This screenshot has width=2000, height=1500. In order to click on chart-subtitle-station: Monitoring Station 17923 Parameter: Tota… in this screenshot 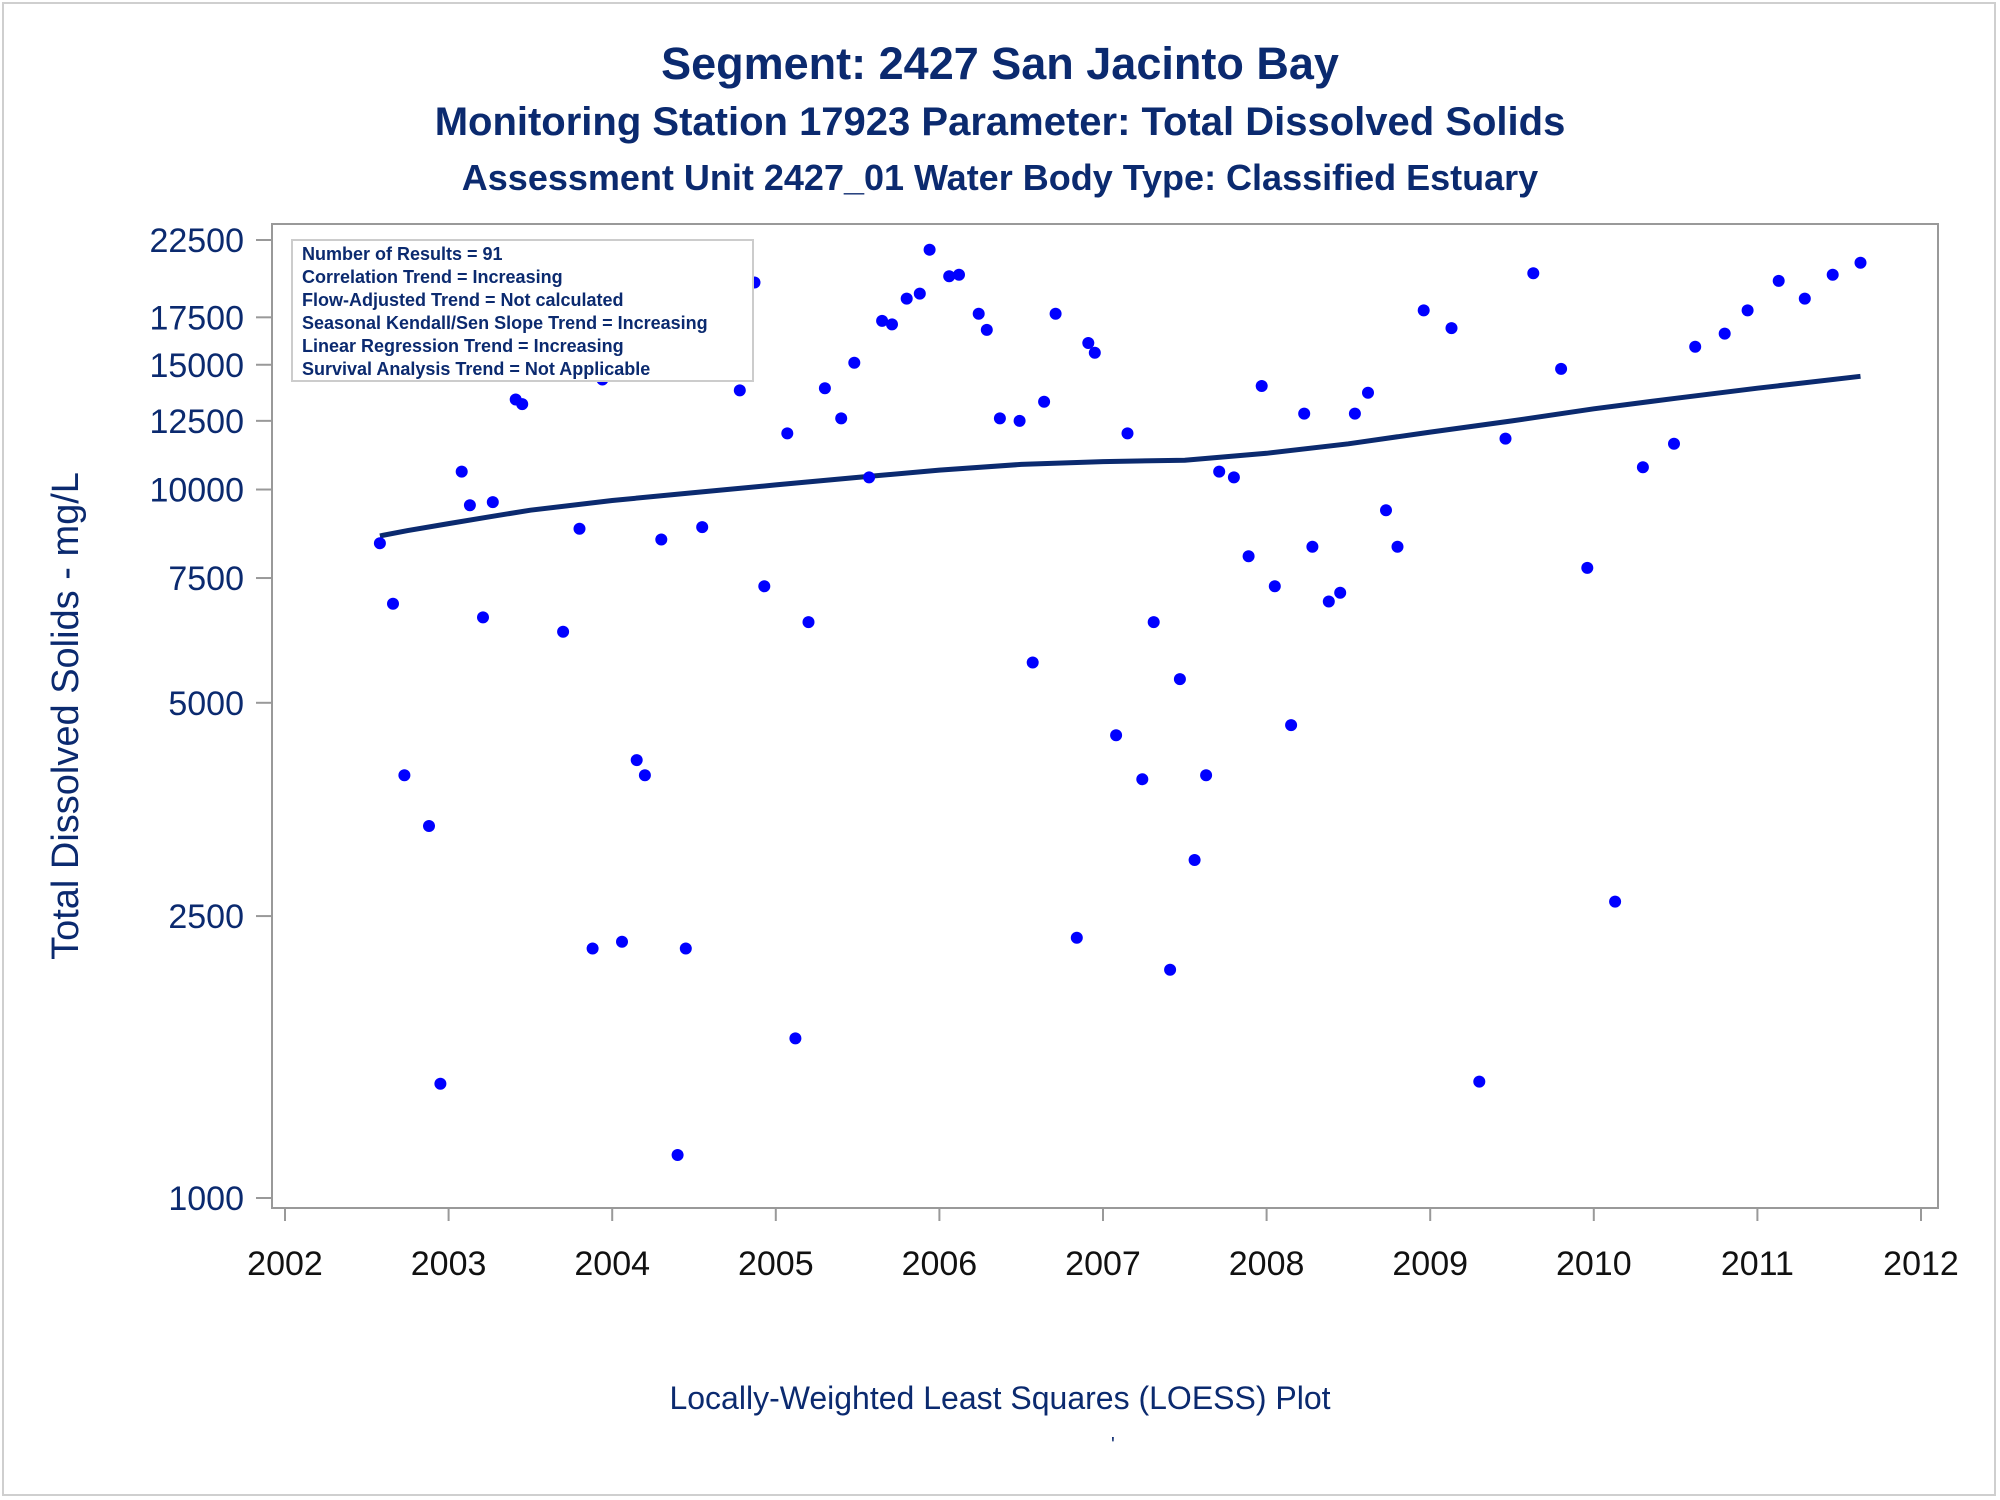, I will do `click(1000, 122)`.